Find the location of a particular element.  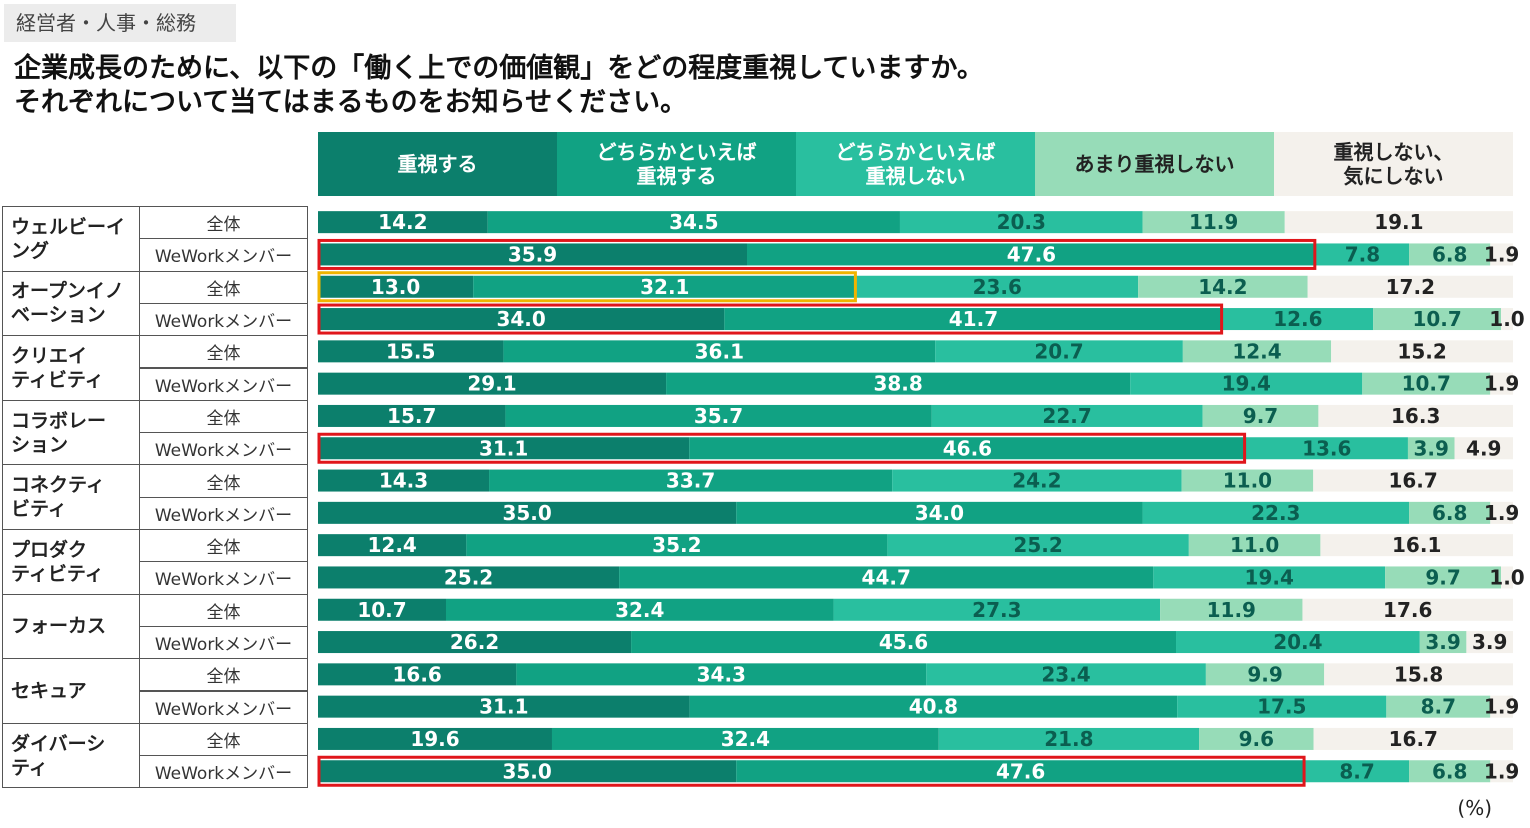

legend-item-1: 重視する is located at coordinates (437, 164).